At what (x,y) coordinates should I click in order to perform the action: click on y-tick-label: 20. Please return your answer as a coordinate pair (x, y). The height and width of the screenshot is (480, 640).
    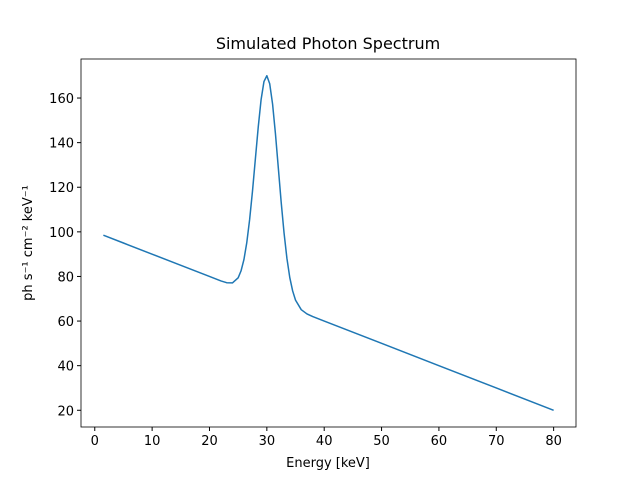
    Looking at the image, I should click on (65, 411).